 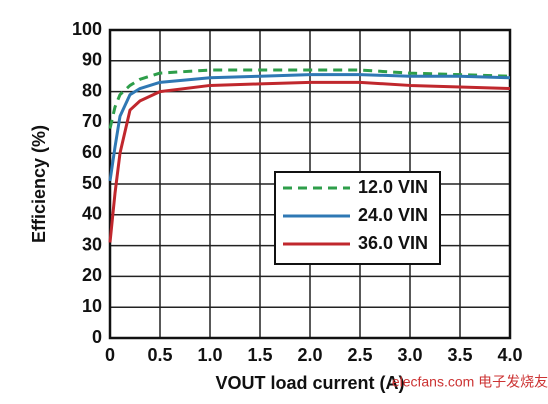 What do you see at coordinates (87, 29) in the screenshot?
I see `y-tick-label: 100` at bounding box center [87, 29].